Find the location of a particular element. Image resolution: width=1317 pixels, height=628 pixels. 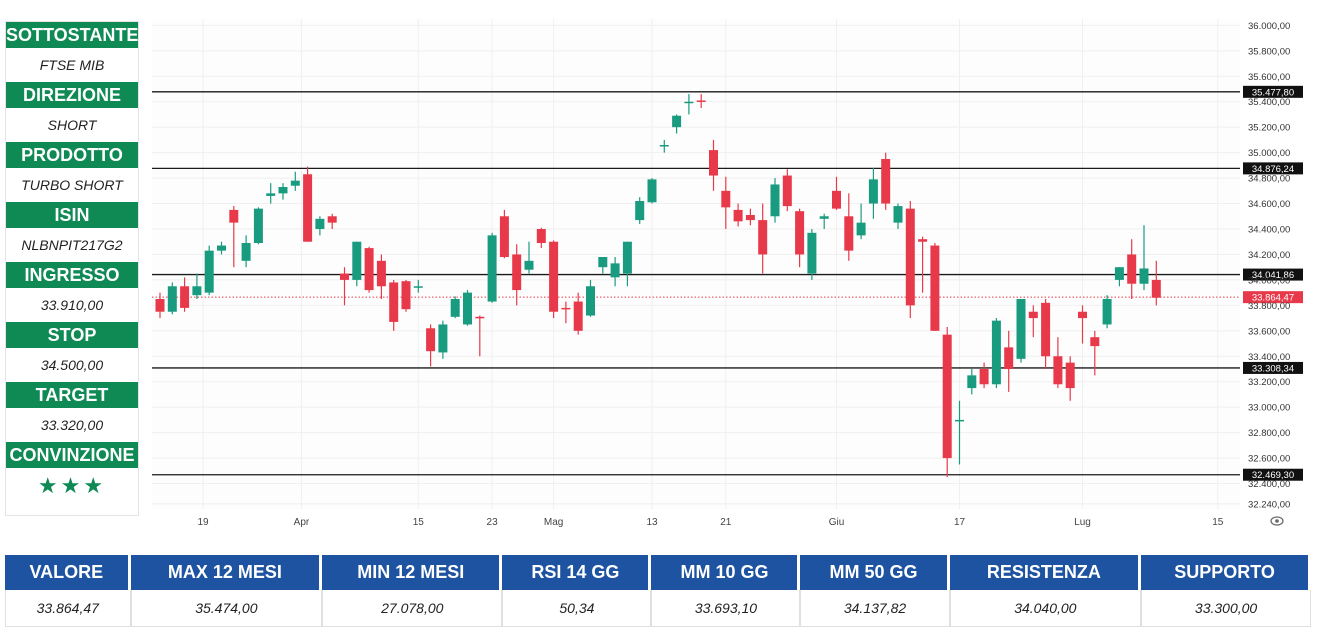

panel-label: CONVINZIONE is located at coordinates (72, 455).